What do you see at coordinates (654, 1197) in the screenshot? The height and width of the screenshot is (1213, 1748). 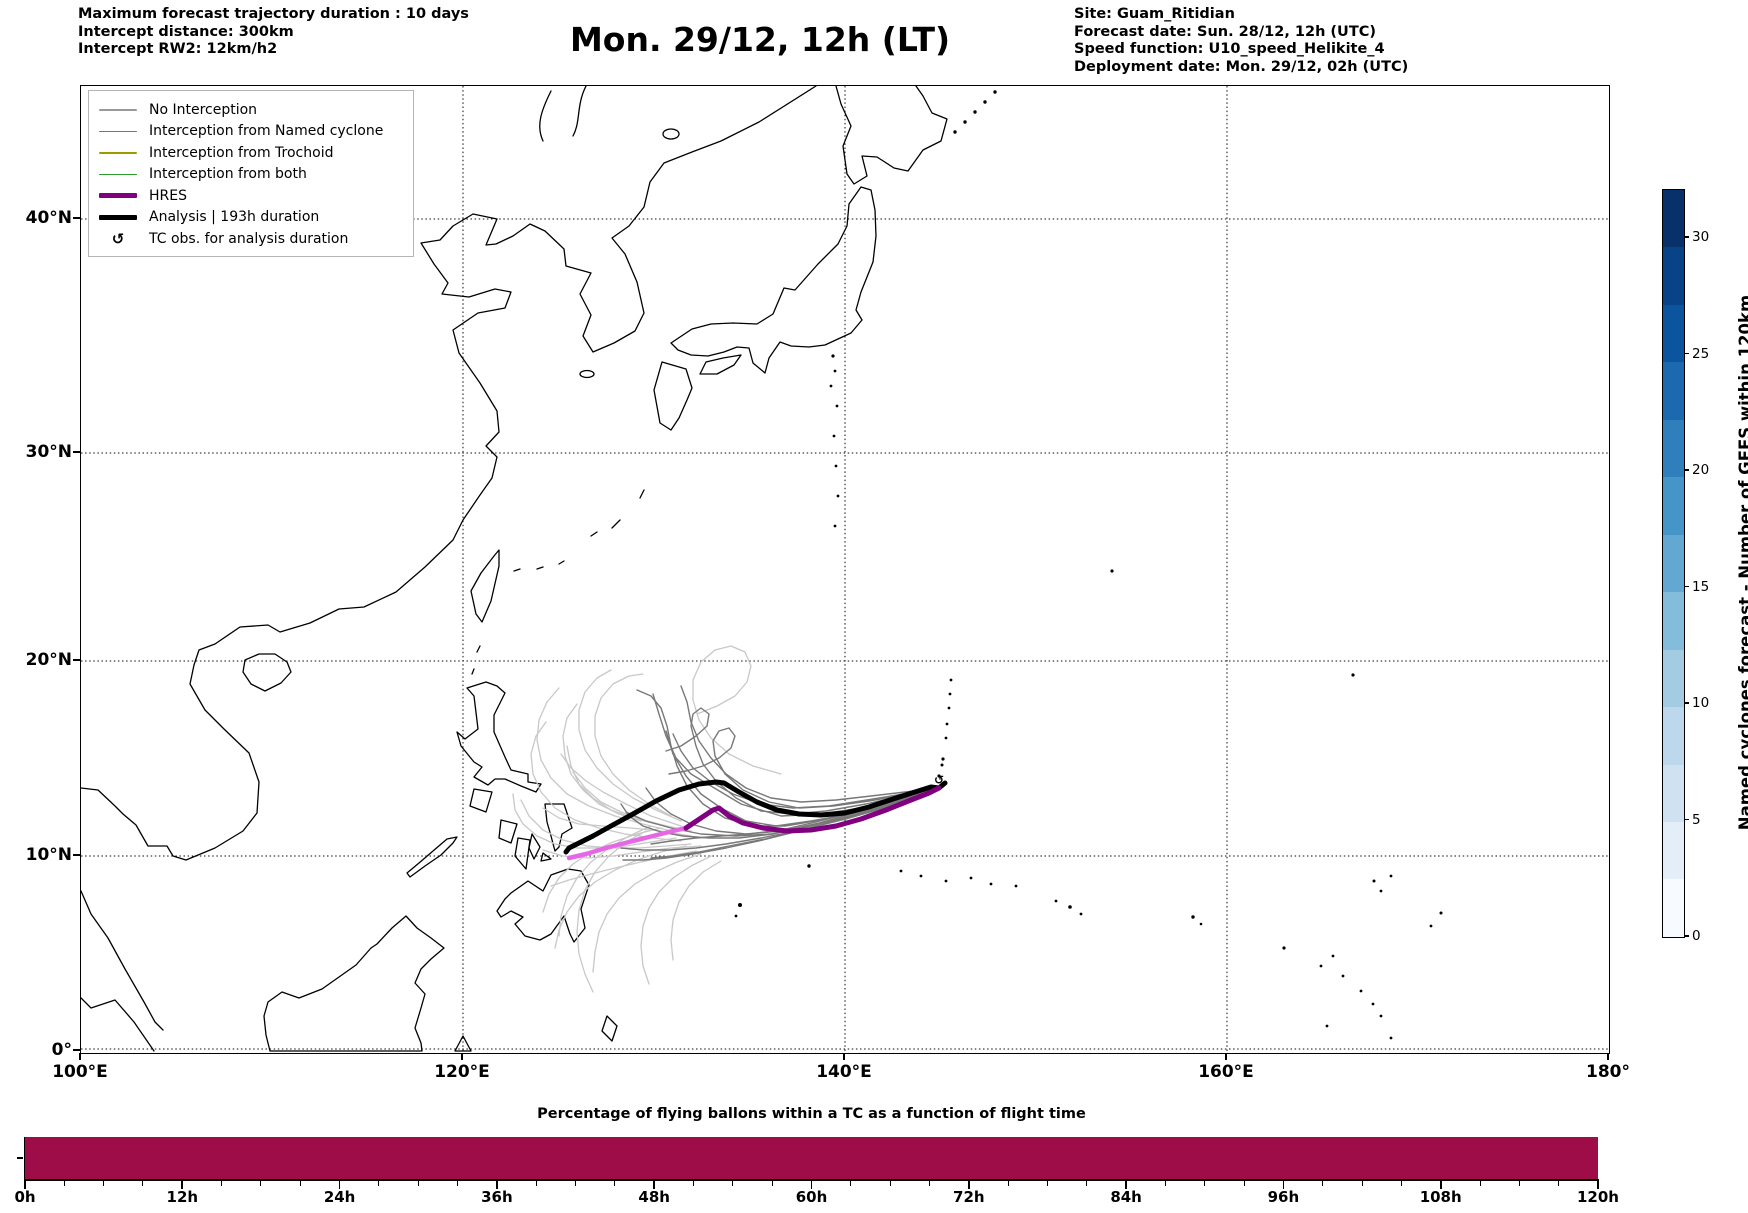 I see `bottom-chart-x-tick-label: 48h` at bounding box center [654, 1197].